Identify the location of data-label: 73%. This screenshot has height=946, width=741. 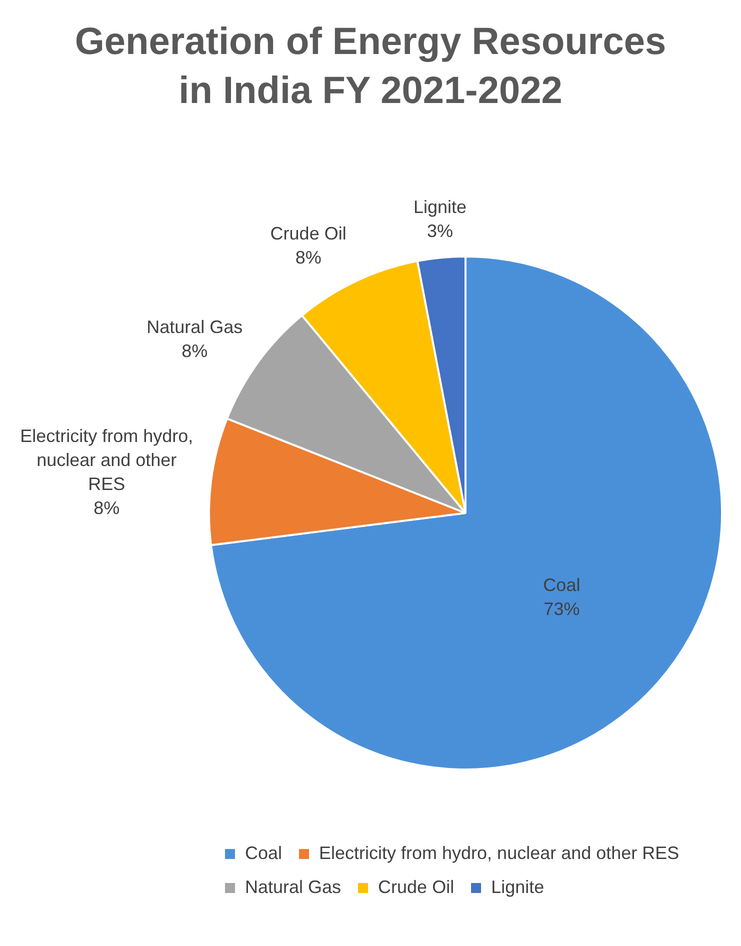
(562, 608).